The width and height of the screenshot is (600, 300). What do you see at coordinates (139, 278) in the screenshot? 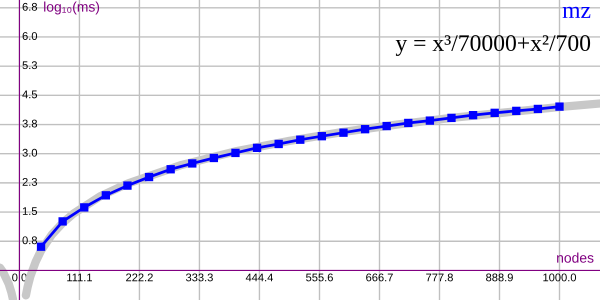
I see `x-tick-label: 222.2` at bounding box center [139, 278].